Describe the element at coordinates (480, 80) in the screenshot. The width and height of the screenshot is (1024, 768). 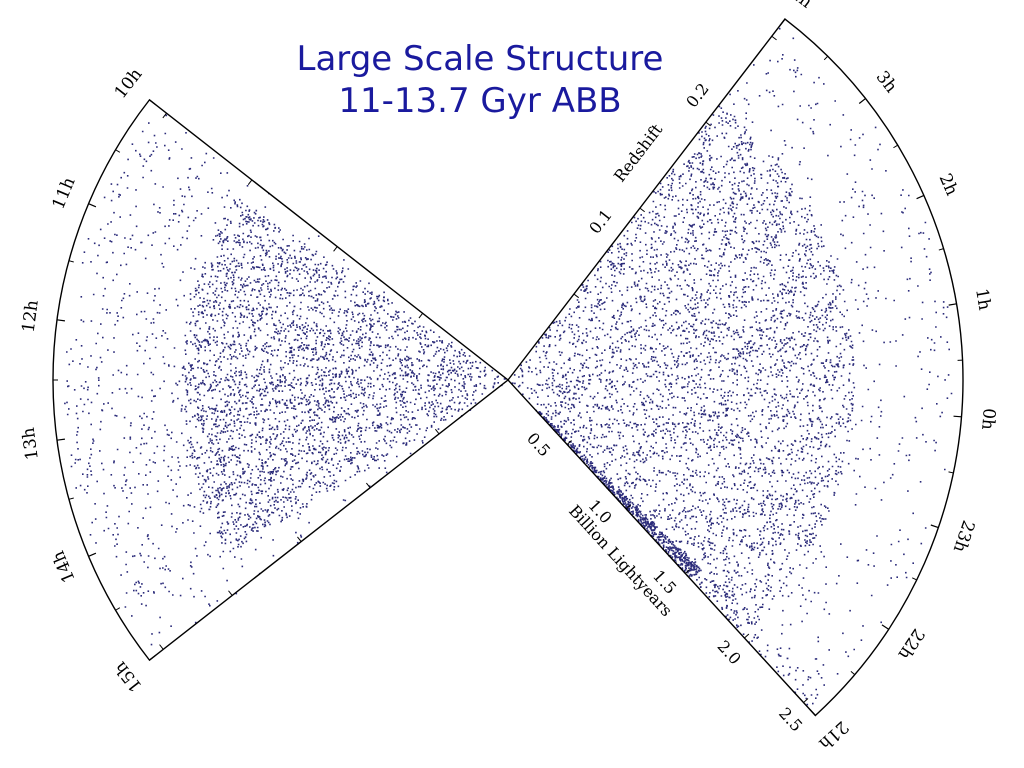
I see `slide-title: Large Scale Structure 11-13.7 Gyr ABB` at that location.